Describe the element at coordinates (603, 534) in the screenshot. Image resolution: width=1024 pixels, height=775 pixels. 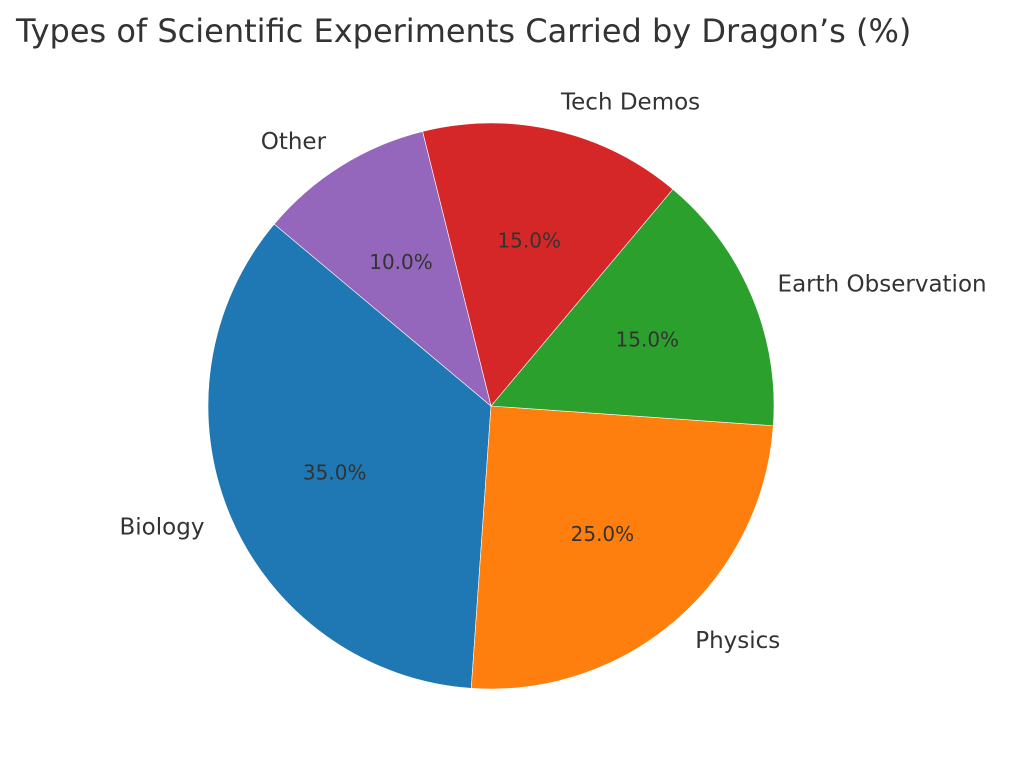
I see `slice-percent-physics: 25.0%` at that location.